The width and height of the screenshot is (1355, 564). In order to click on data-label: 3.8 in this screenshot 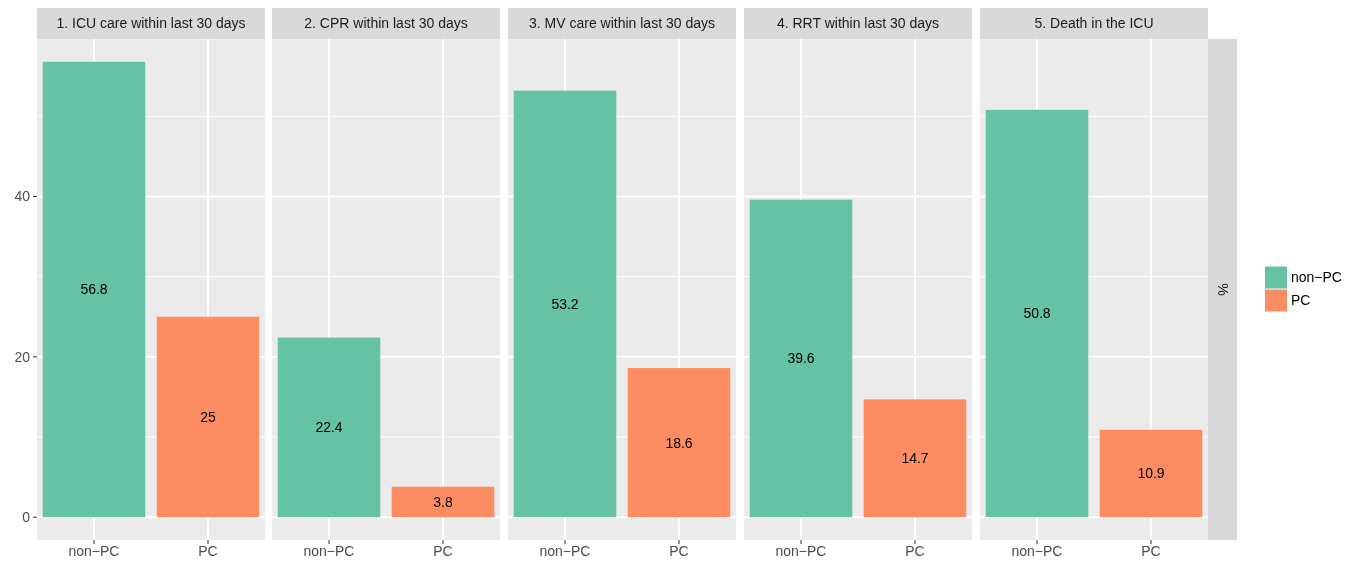, I will do `click(443, 501)`.